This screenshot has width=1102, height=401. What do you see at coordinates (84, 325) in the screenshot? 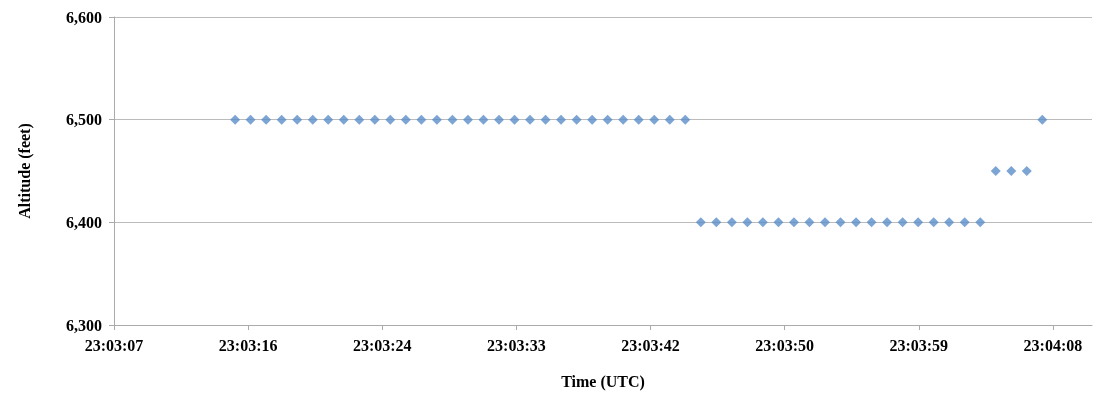
I see `y-tick-label: 6,300` at bounding box center [84, 325].